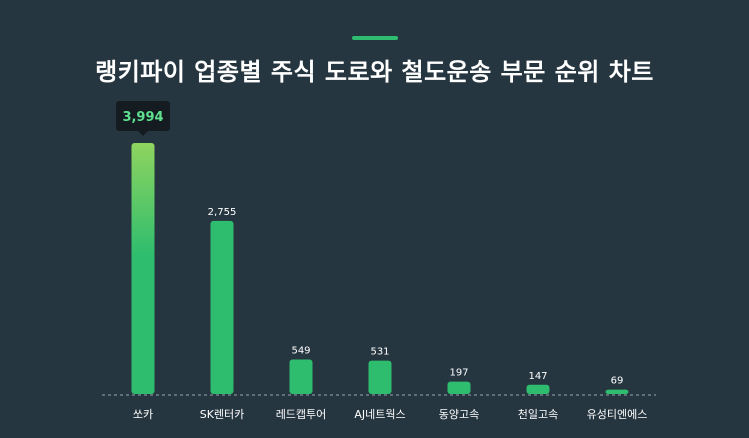 This screenshot has width=749, height=438. Describe the element at coordinates (143, 414) in the screenshot. I see `category-label-0: 쏘카` at that location.